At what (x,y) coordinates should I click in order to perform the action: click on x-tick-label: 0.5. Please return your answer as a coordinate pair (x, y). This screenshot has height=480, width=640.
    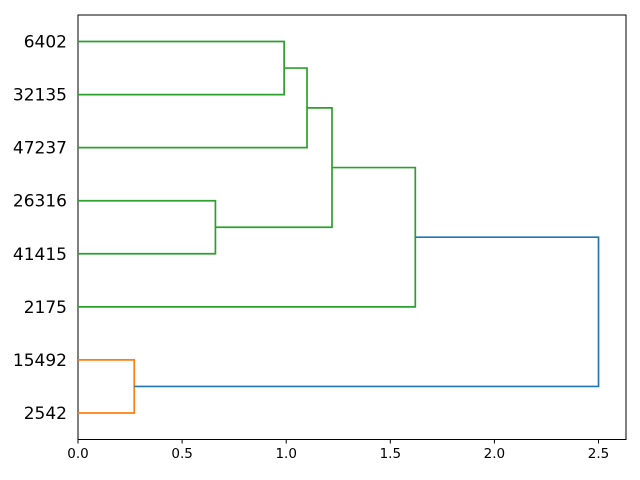
    Looking at the image, I should click on (181, 454).